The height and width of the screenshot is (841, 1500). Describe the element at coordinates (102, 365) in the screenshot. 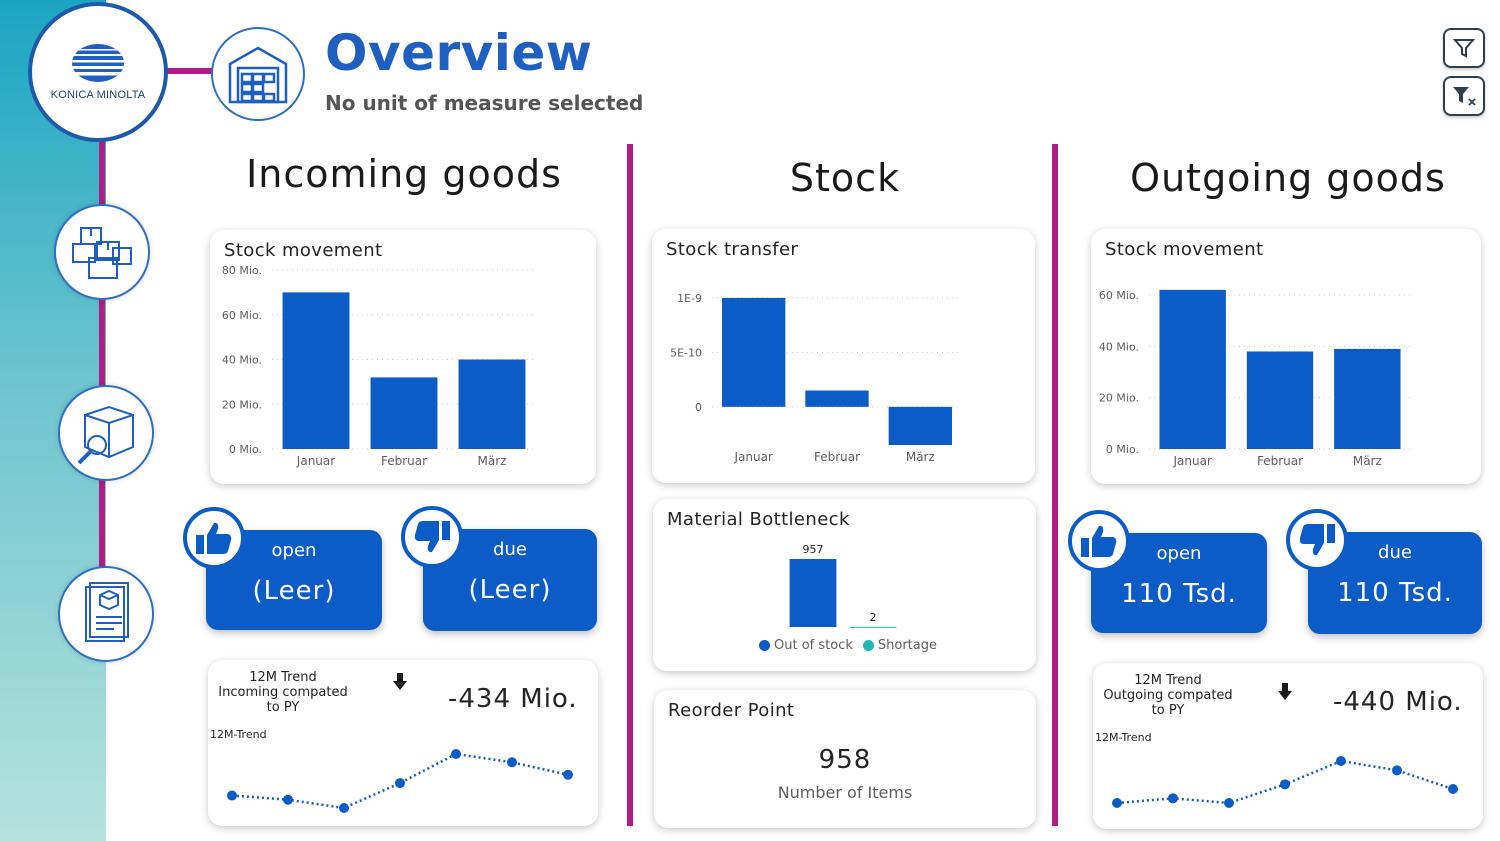

I see `nav-connector-line` at that location.